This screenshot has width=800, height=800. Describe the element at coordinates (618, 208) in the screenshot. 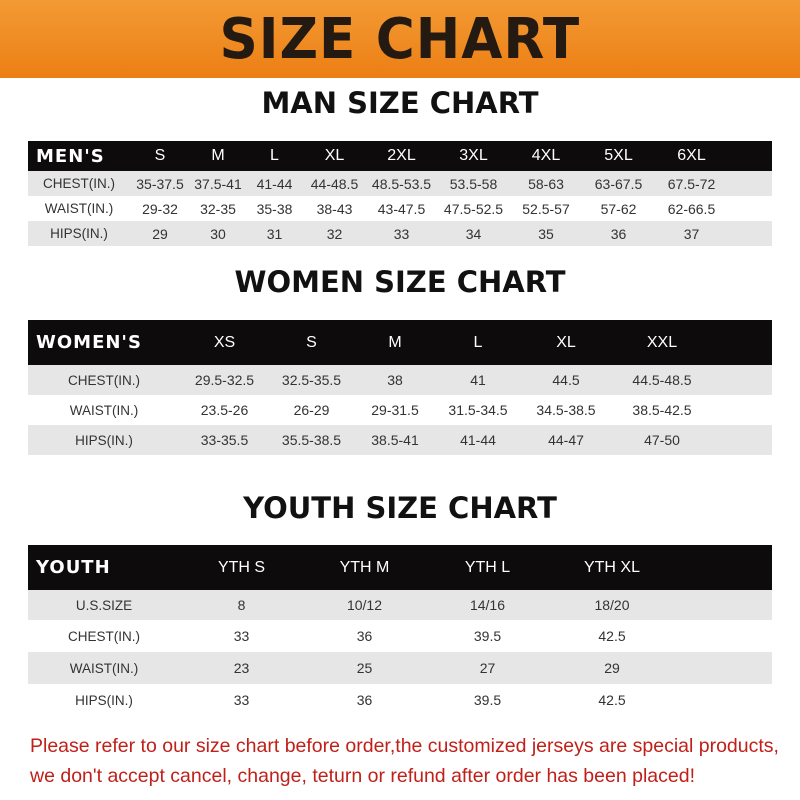

I see `cell: 57-62` at that location.